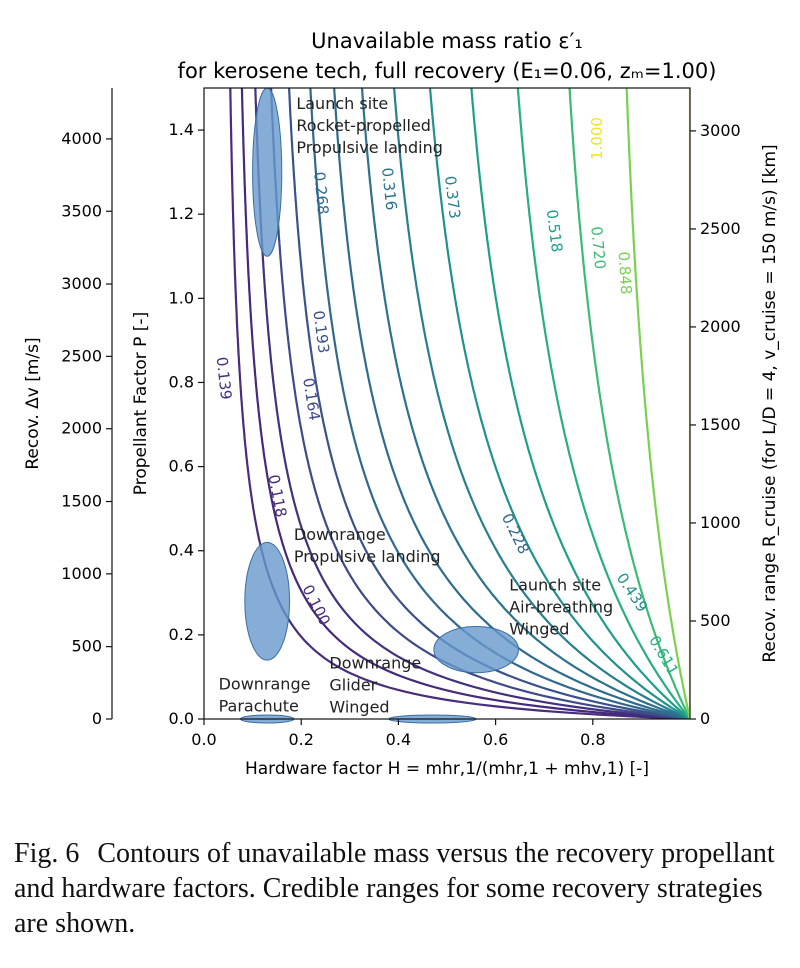 The height and width of the screenshot is (968, 800). What do you see at coordinates (705, 718) in the screenshot?
I see `range-tick-label: 0` at bounding box center [705, 718].